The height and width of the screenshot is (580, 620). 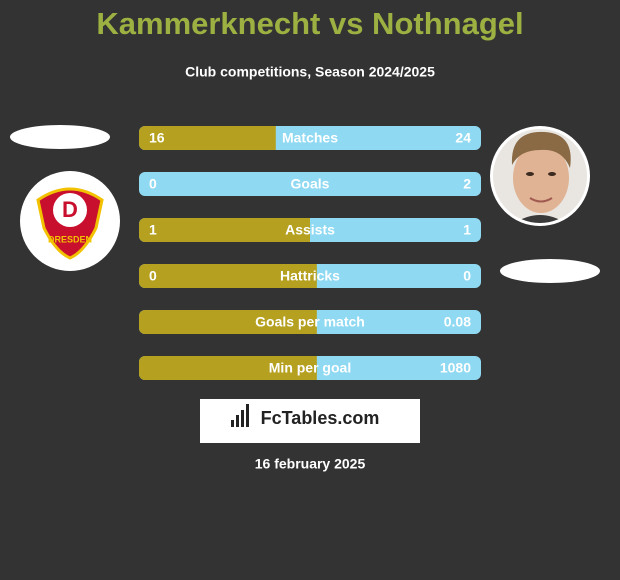 What do you see at coordinates (463, 138) in the screenshot?
I see `right-value: 24` at bounding box center [463, 138].